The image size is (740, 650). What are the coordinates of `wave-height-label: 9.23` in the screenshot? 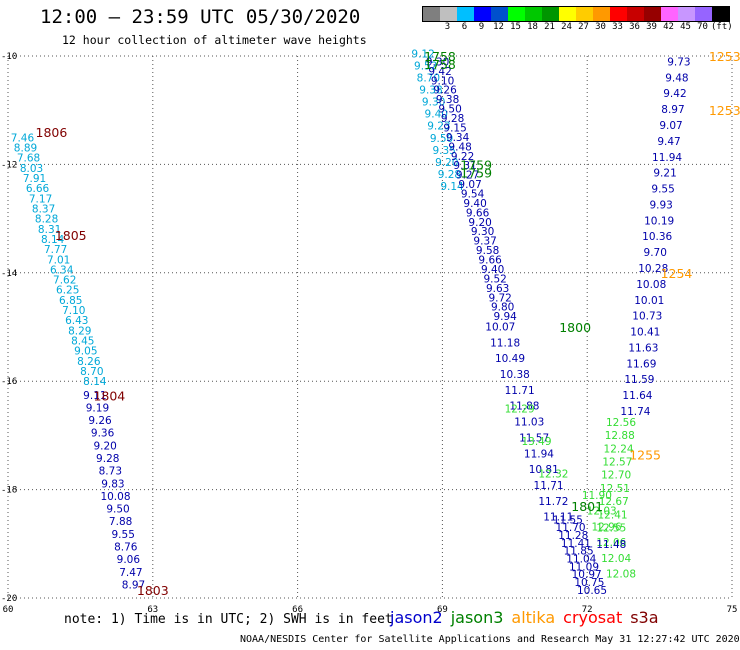 It's located at (438, 127).